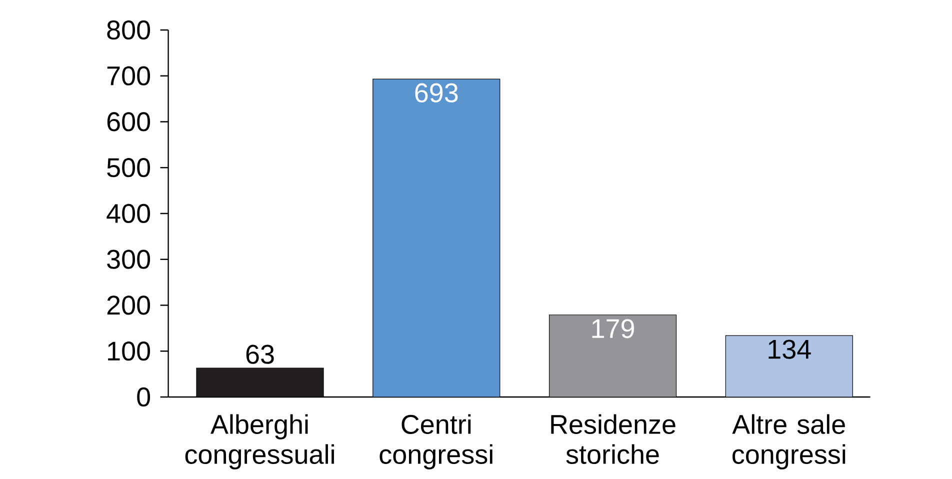 The width and height of the screenshot is (952, 479). Describe the element at coordinates (128, 214) in the screenshot. I see `y-tick-label: 400` at that location.